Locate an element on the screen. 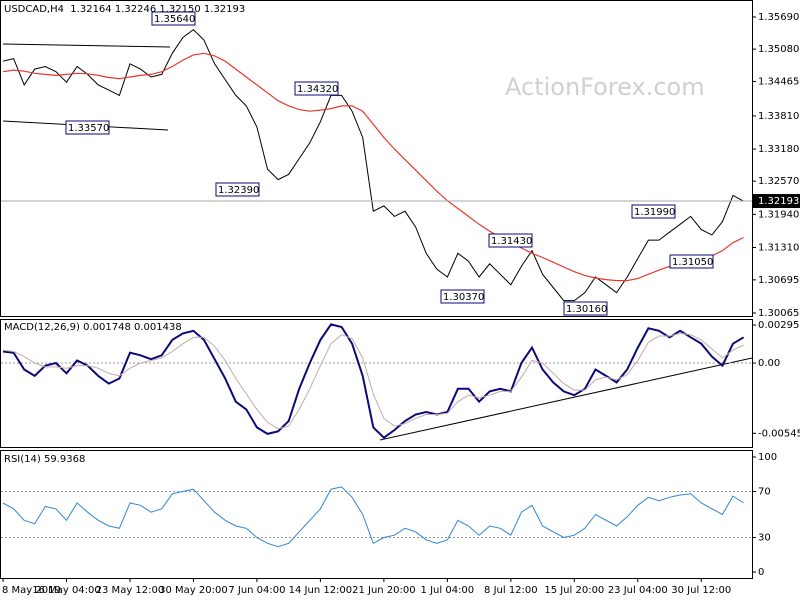 The height and width of the screenshot is (600, 800). price-annotation: 1.35640 is located at coordinates (174, 19).